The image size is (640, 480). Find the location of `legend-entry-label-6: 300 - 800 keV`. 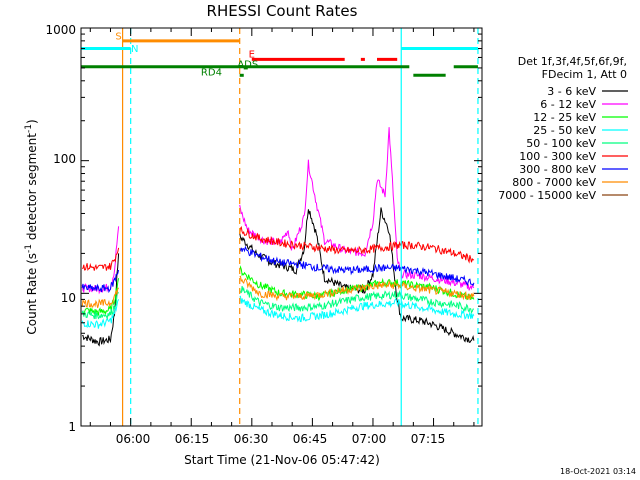

legend-entry-label-6: 300 - 800 keV is located at coordinates (557, 169).